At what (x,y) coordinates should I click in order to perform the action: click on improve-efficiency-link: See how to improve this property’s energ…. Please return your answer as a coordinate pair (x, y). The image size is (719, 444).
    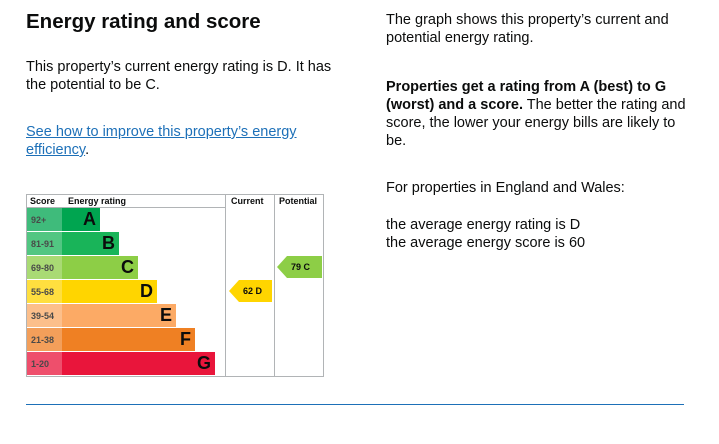
    Looking at the image, I should click on (161, 141).